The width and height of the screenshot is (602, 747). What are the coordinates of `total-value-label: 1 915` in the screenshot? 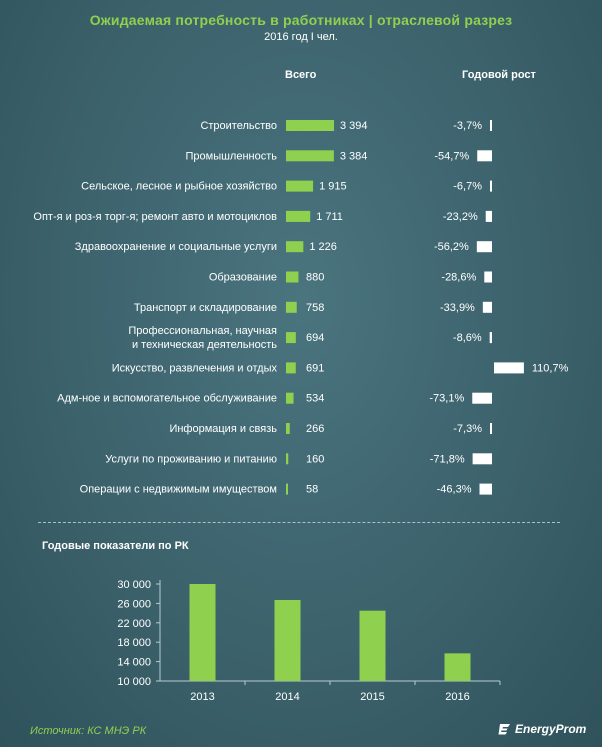 It's located at (333, 187).